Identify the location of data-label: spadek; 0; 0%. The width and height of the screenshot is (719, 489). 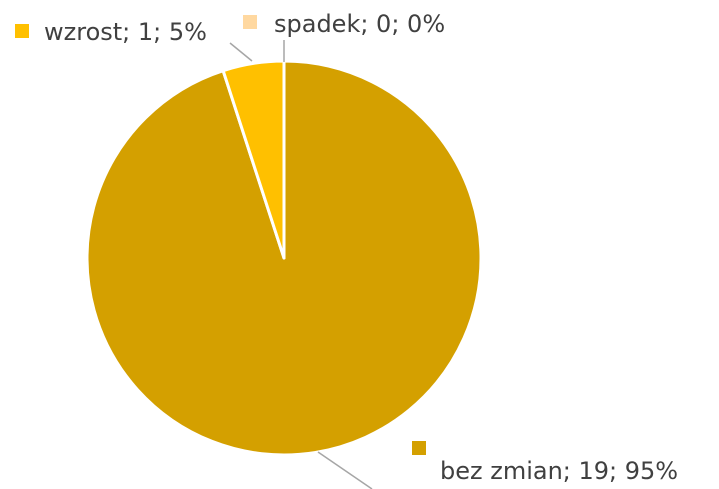
(359, 24).